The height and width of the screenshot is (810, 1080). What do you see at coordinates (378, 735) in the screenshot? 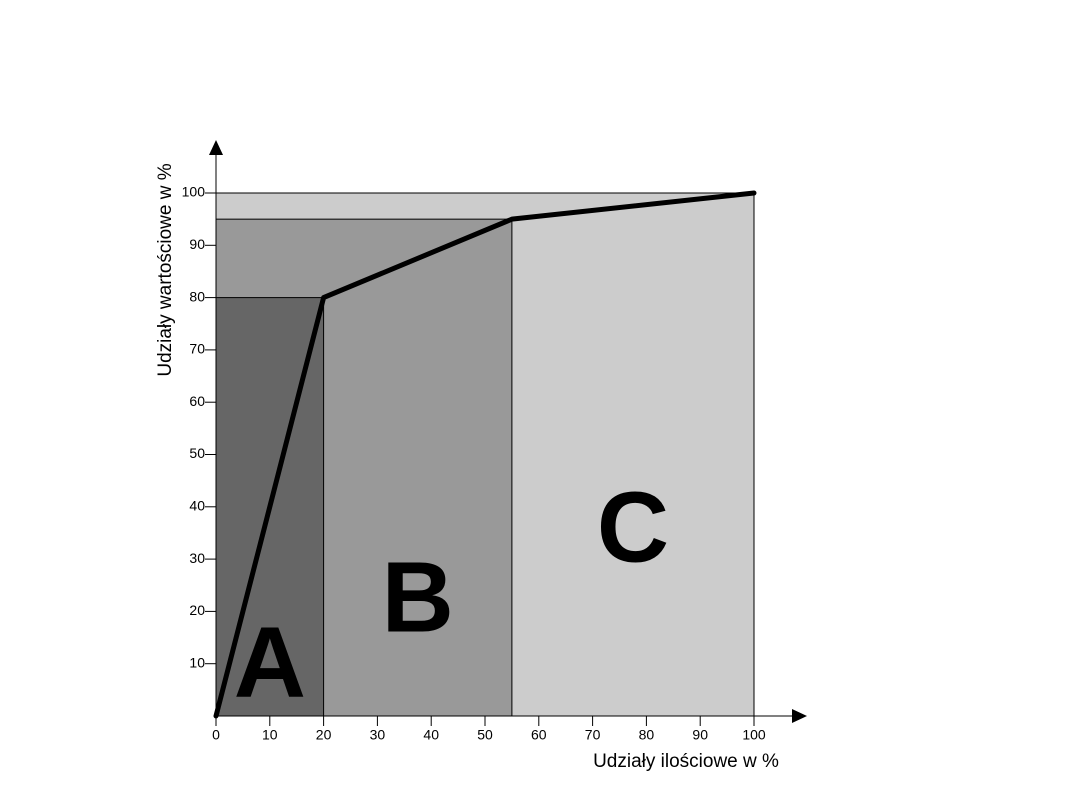
I see `x-tick-label: 30` at bounding box center [378, 735].